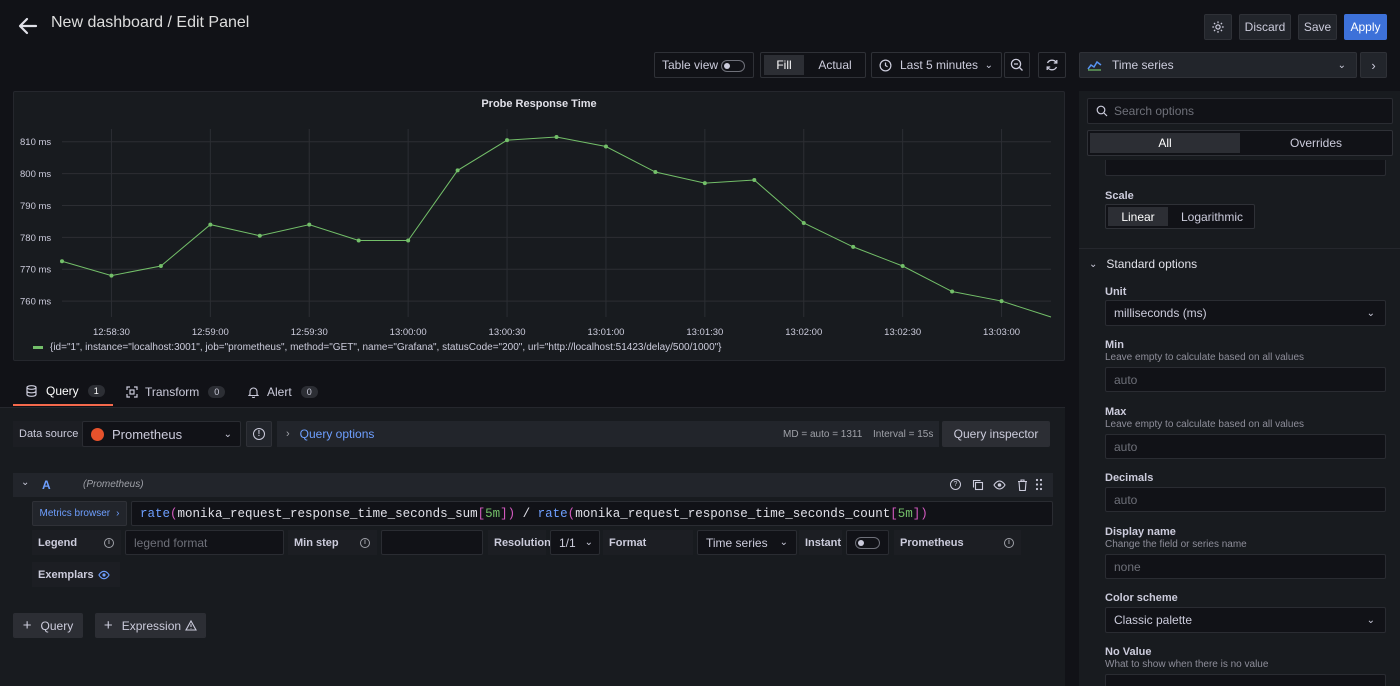 This screenshot has width=1400, height=686. Describe the element at coordinates (575, 542) in the screenshot. I see `resolution-select: 1/1 ⌄` at that location.